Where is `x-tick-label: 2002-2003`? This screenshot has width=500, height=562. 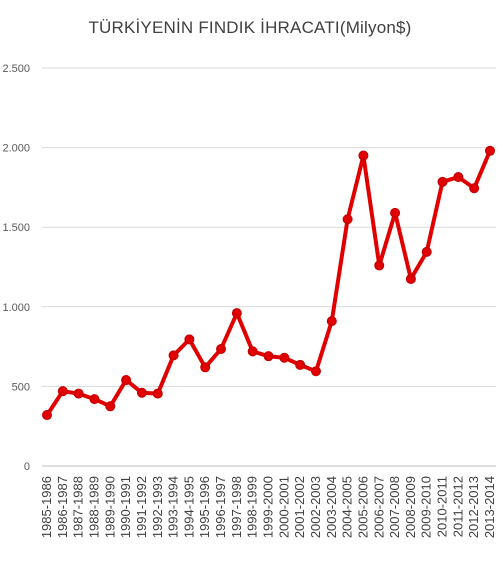
x-tick-label: 2002-2003 is located at coordinates (315, 507).